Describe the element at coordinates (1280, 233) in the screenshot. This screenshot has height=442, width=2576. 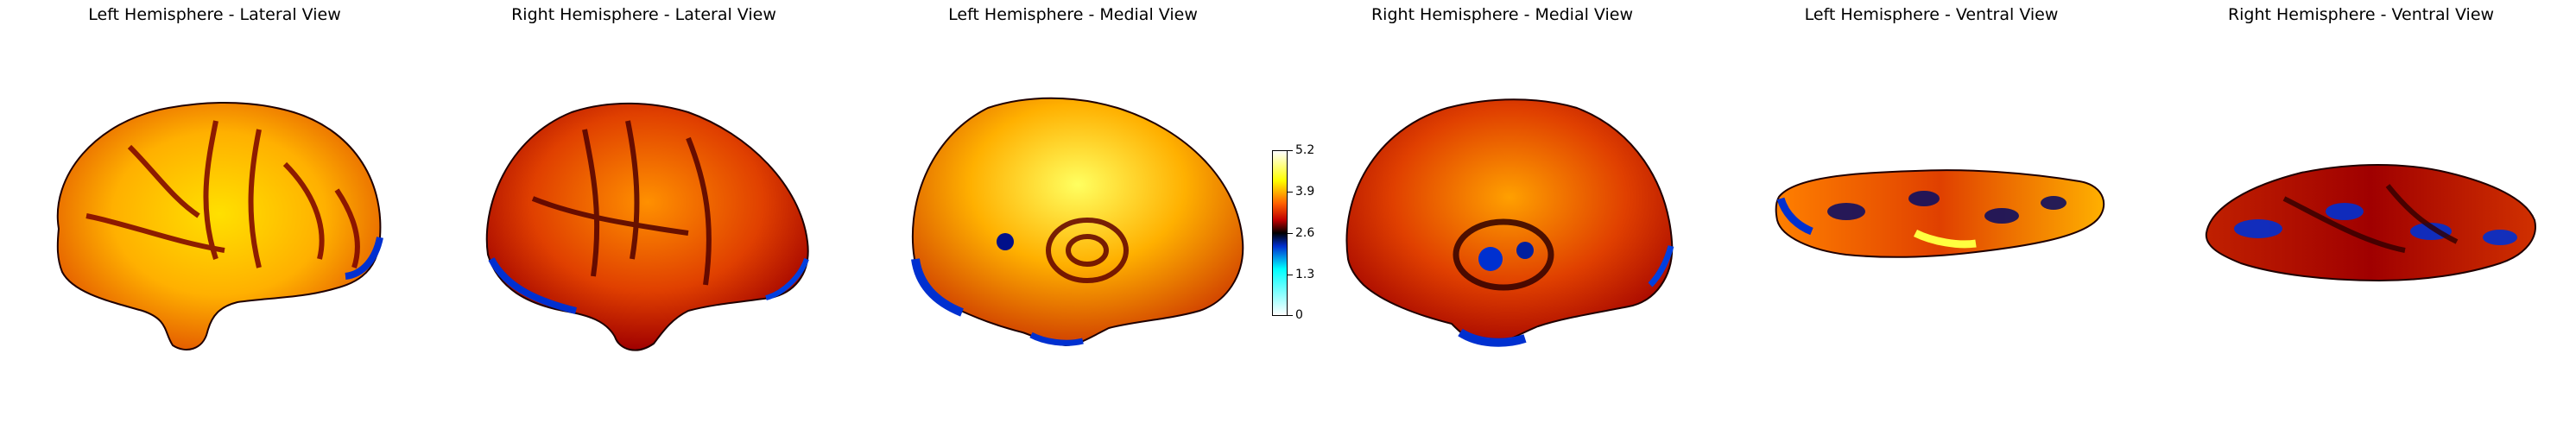
I see `colorbar` at that location.